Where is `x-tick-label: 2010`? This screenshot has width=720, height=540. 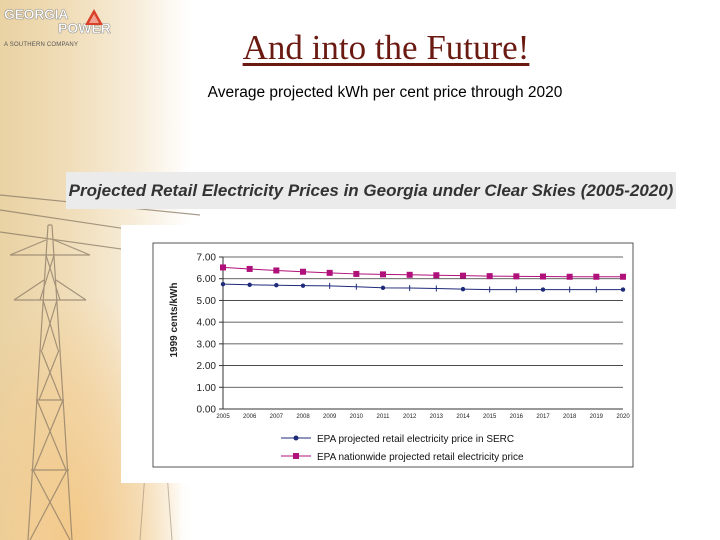 x-tick-label: 2010 is located at coordinates (357, 417).